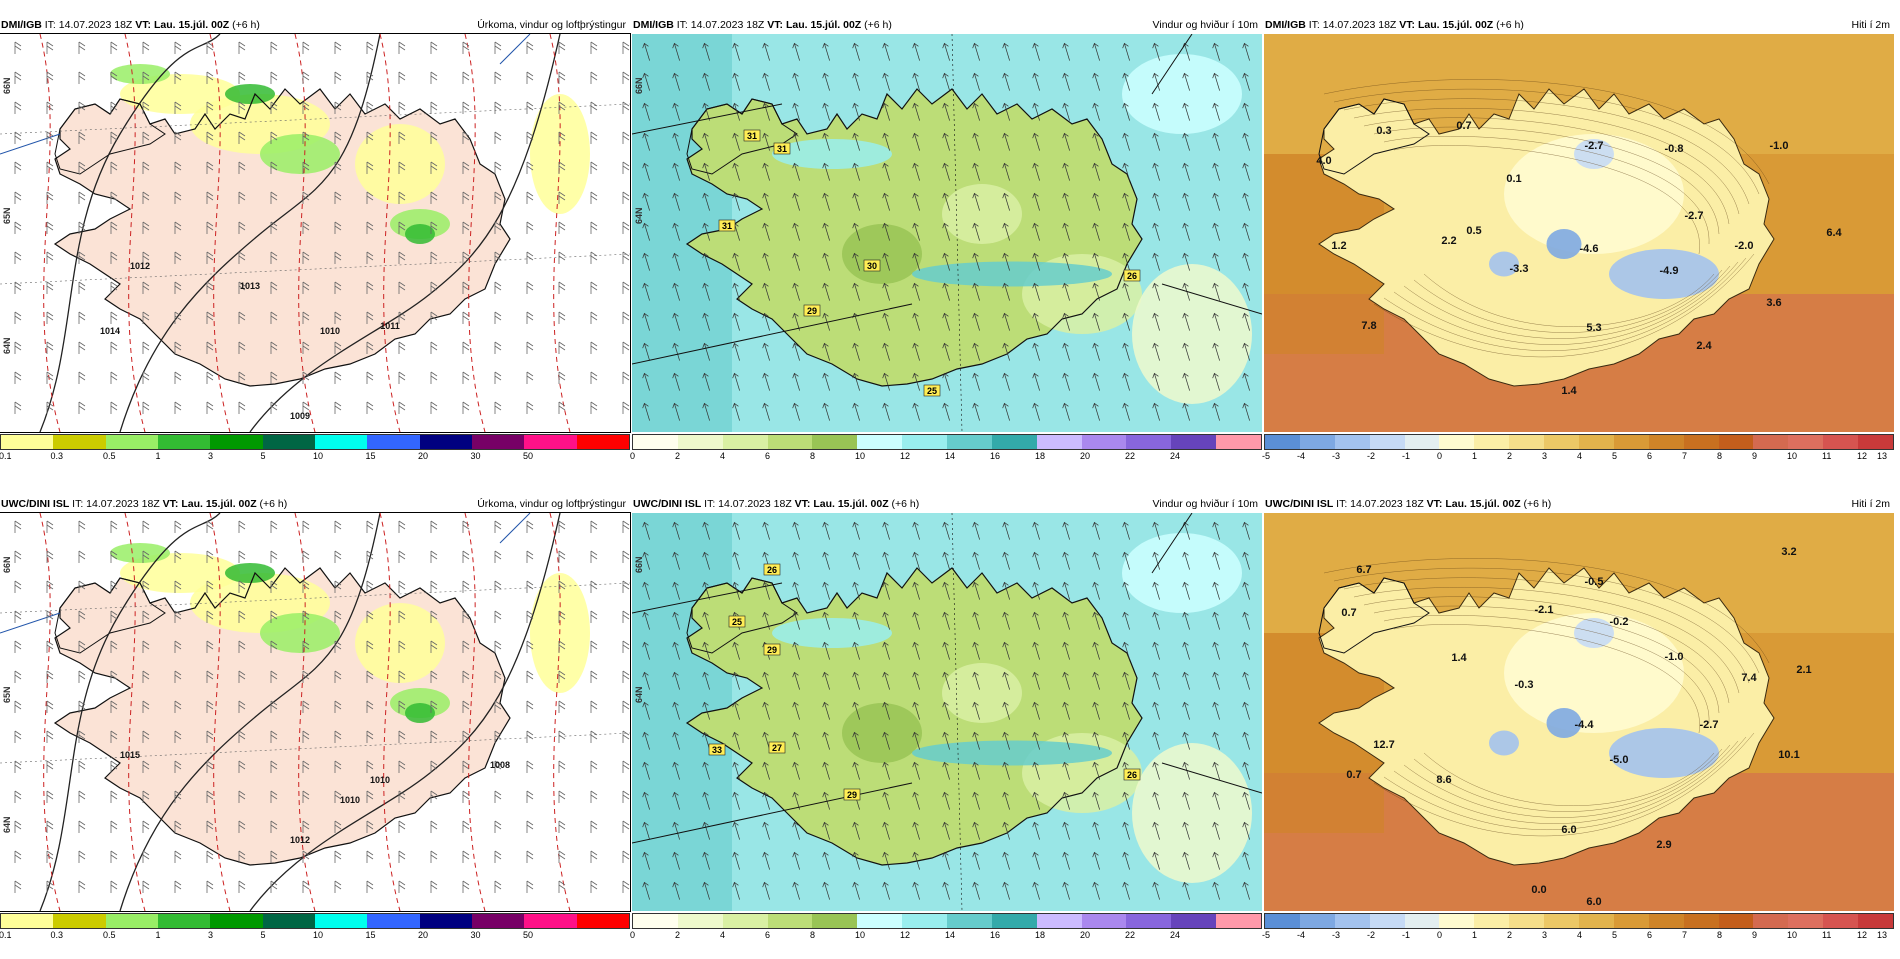 This screenshot has height=959, width=1900. Describe the element at coordinates (1615, 456) in the screenshot. I see `legend-tick-label: 5` at that location.